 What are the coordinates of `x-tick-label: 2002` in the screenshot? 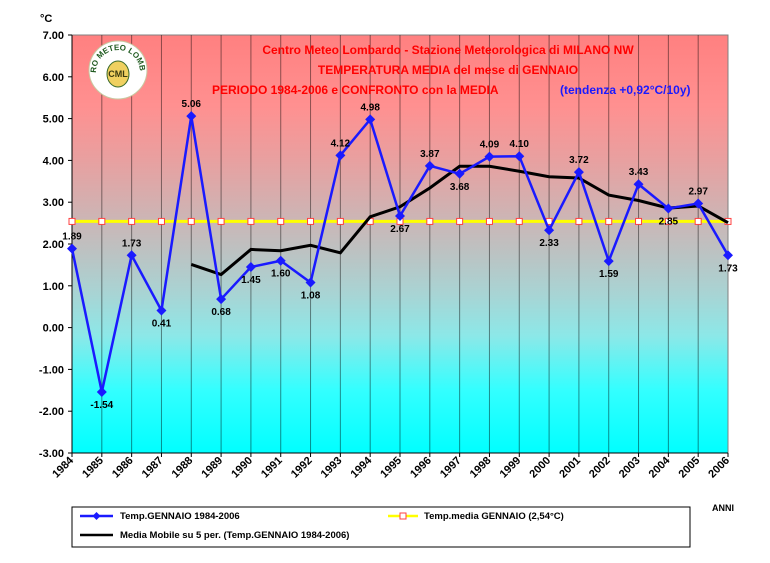 It's located at (600, 468).